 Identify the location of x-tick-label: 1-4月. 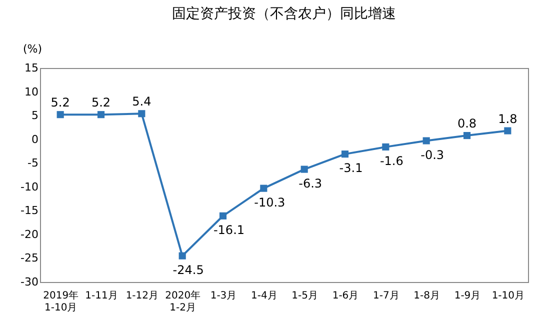
(264, 296).